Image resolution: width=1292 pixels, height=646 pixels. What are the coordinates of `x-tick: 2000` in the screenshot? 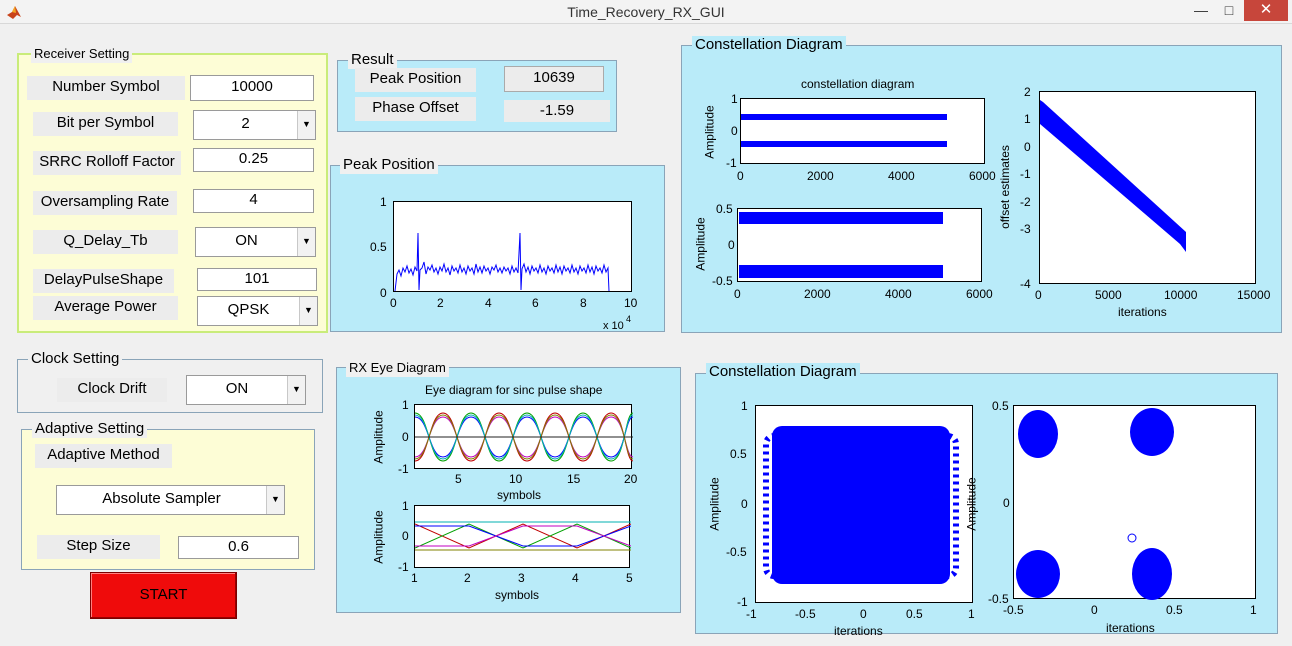 It's located at (817, 294).